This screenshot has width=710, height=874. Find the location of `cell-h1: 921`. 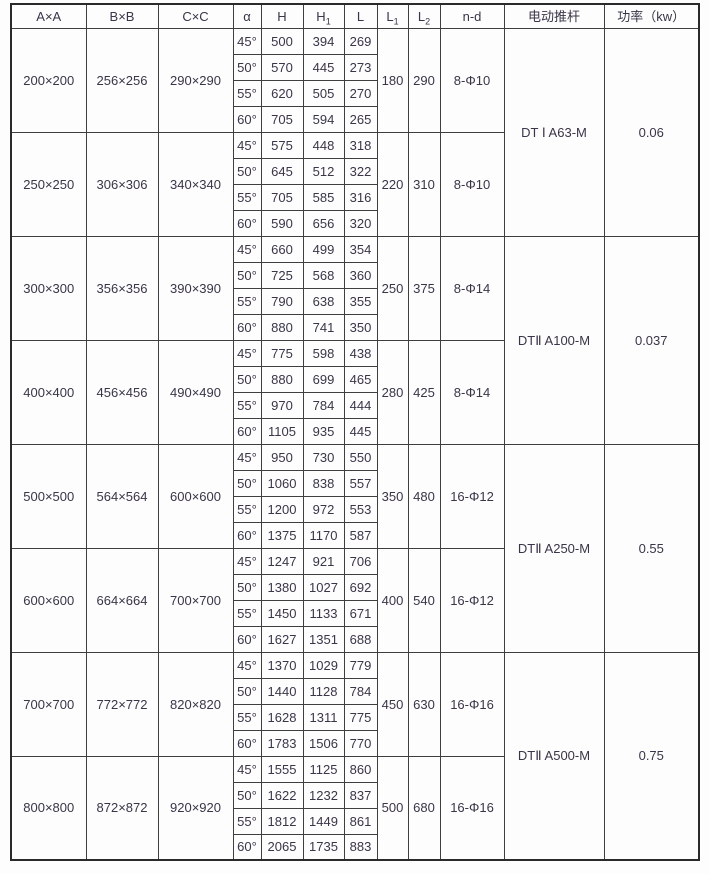

cell-h1: 921 is located at coordinates (323, 561).